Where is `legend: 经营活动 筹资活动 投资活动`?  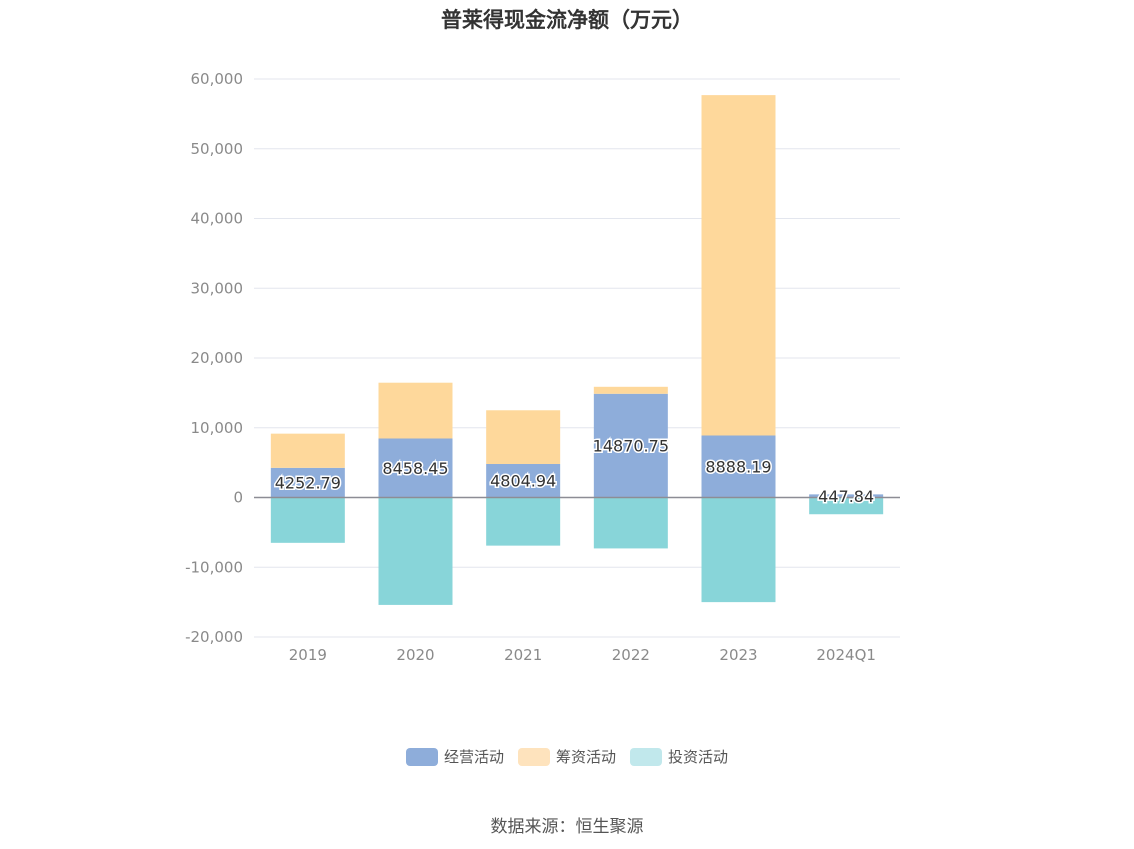
legend: 经营活动 筹资活动 投资活动 is located at coordinates (567, 756).